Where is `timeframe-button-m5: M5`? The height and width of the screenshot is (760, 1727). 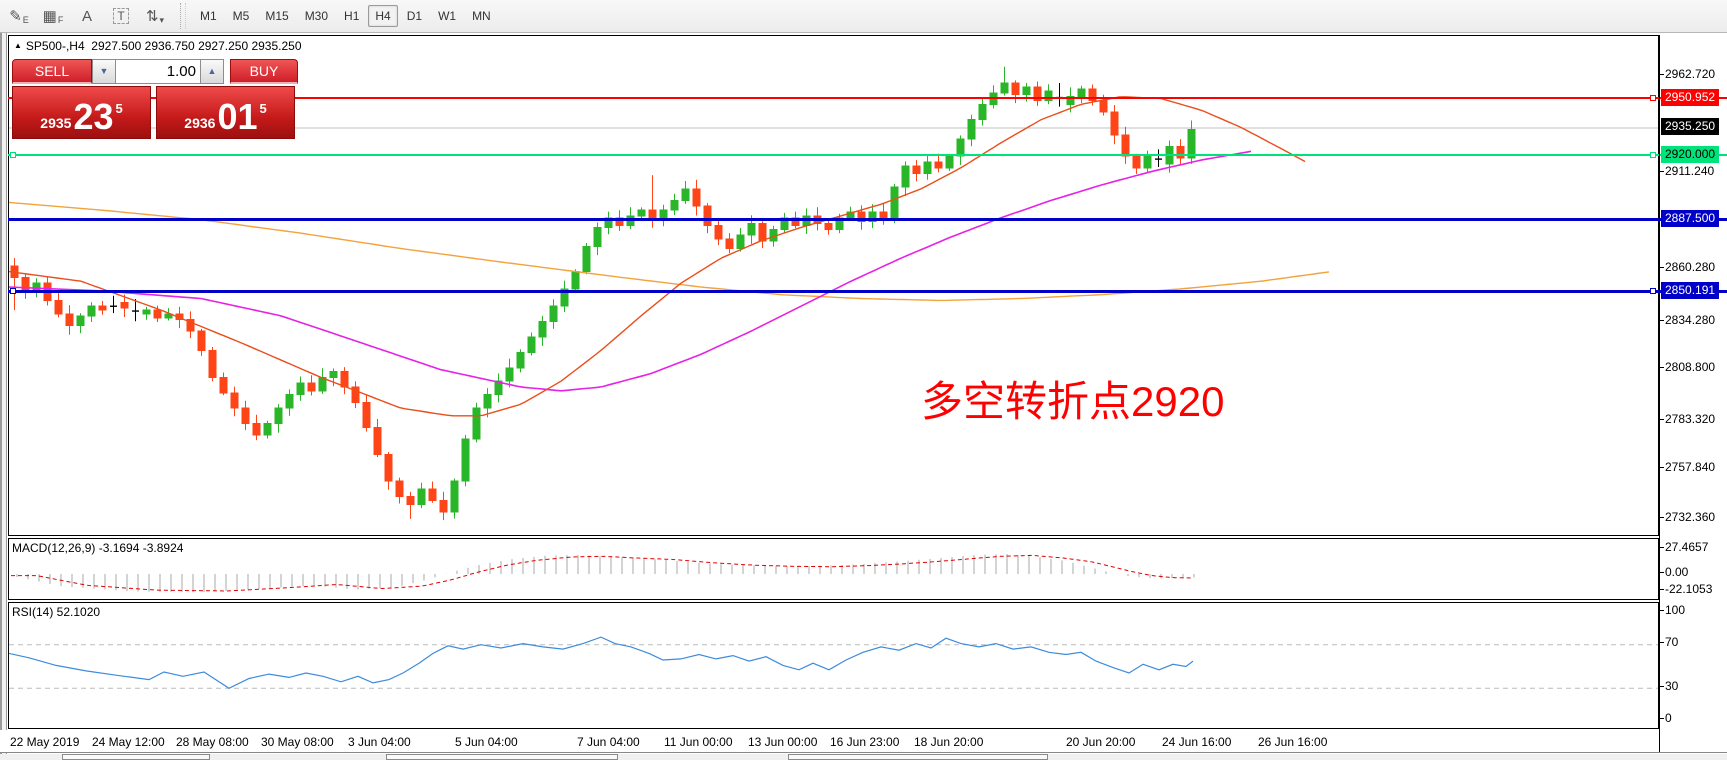
timeframe-button-m5: M5 is located at coordinates (241, 16).